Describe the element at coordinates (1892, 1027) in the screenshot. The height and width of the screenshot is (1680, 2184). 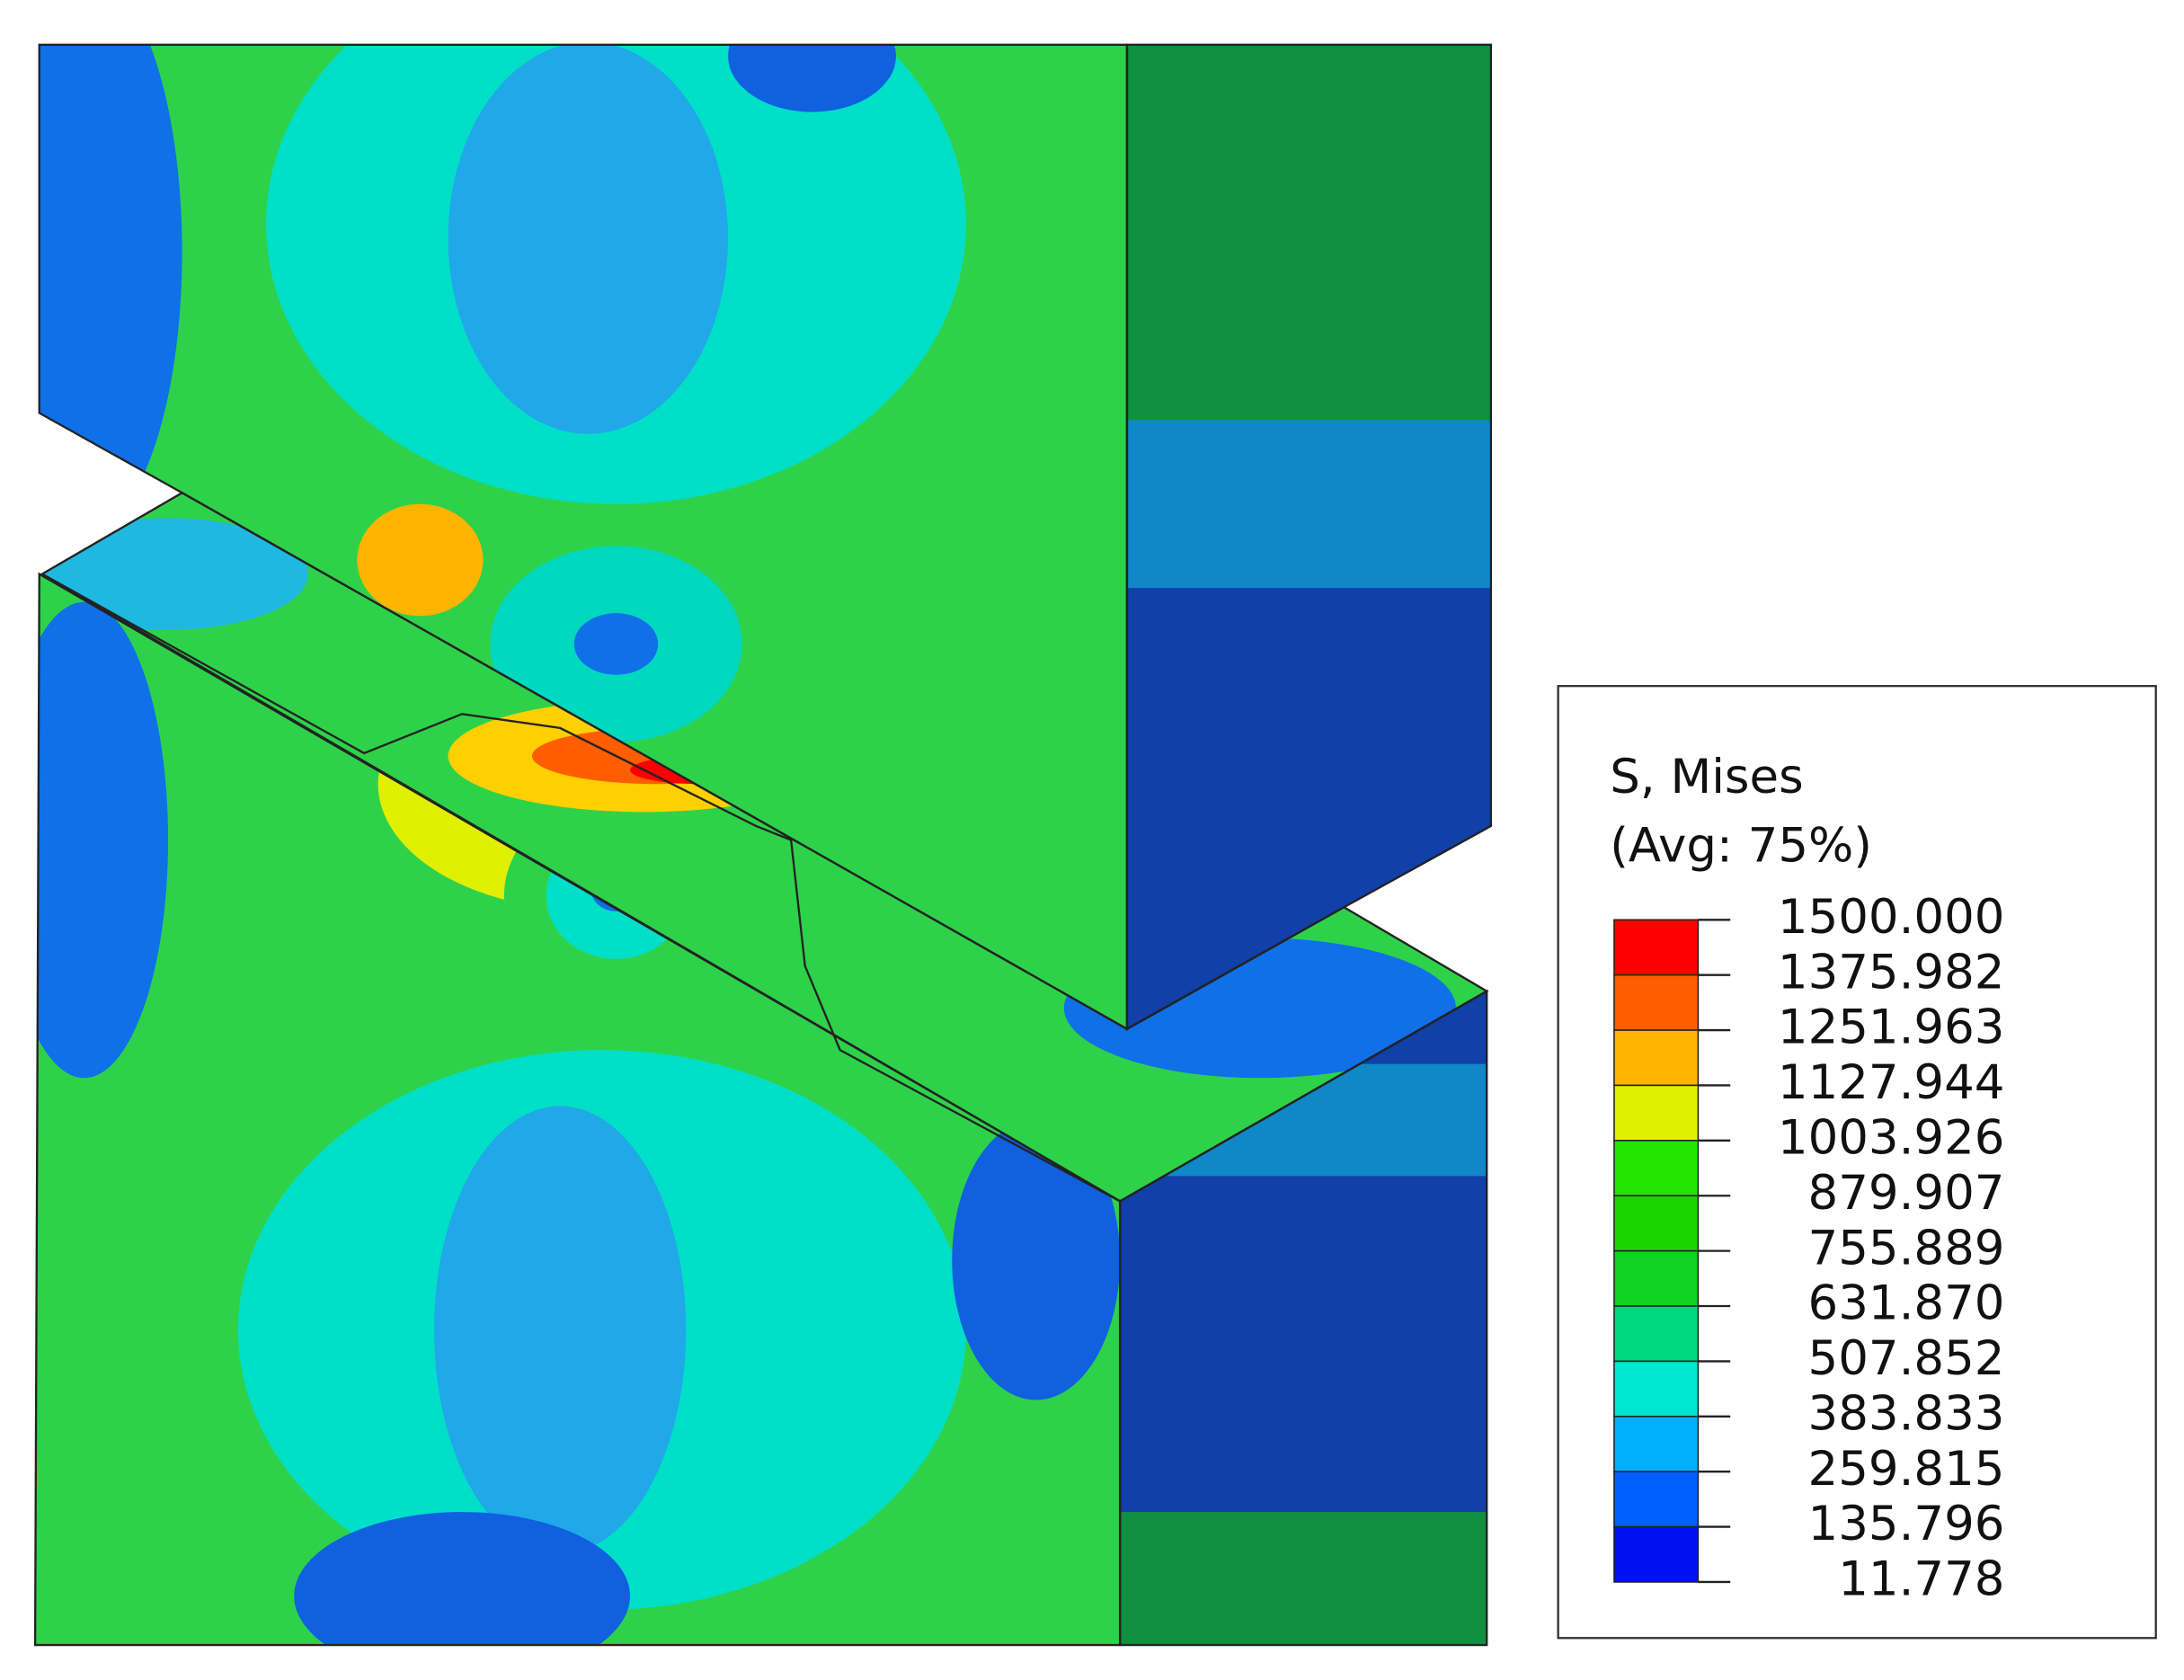
I see `legend-level: 1251.963` at that location.